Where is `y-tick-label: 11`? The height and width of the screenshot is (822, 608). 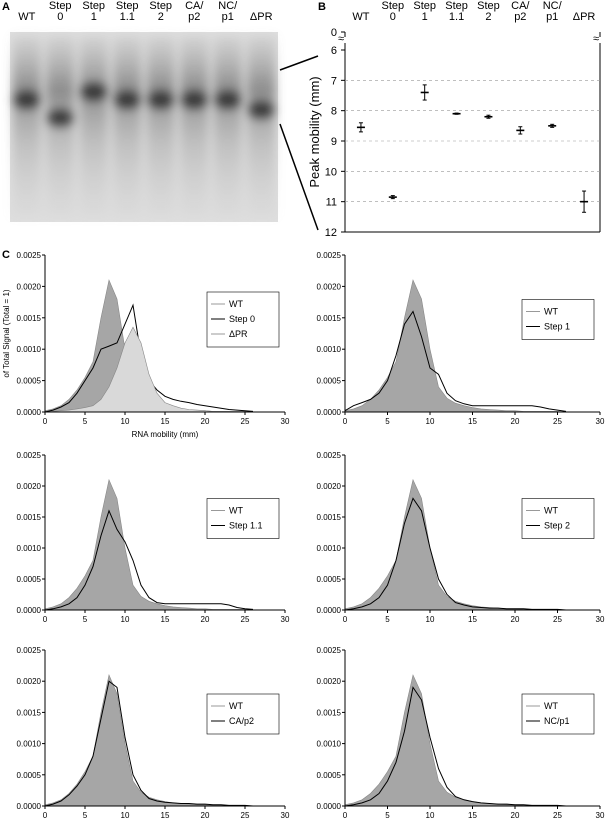 y-tick-label: 11 is located at coordinates (331, 203).